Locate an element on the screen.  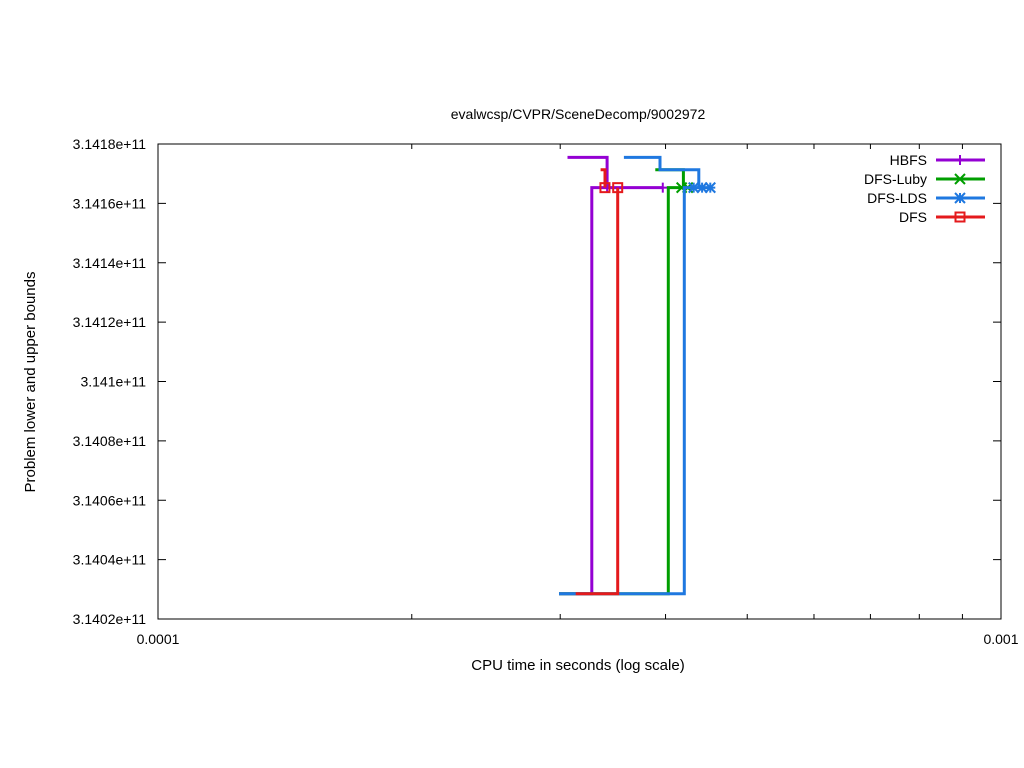
legend-label: DFS-LDS is located at coordinates (897, 198).